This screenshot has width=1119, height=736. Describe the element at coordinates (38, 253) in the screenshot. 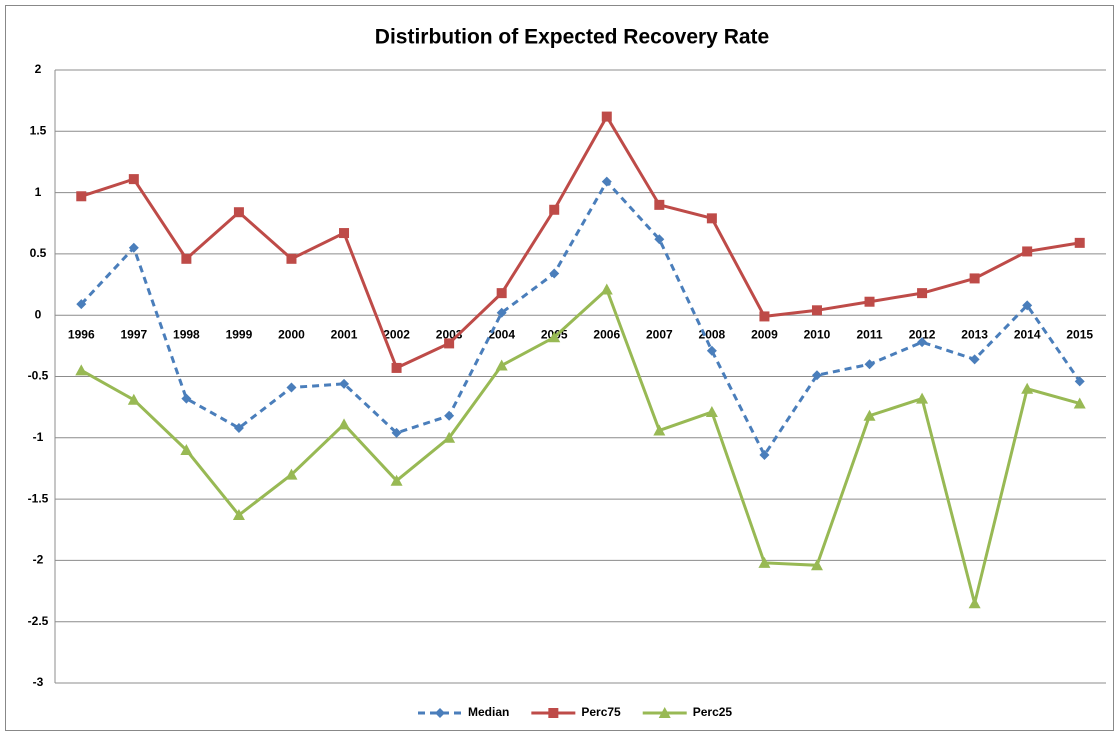

I see `y-tick-label: 0.5` at that location.